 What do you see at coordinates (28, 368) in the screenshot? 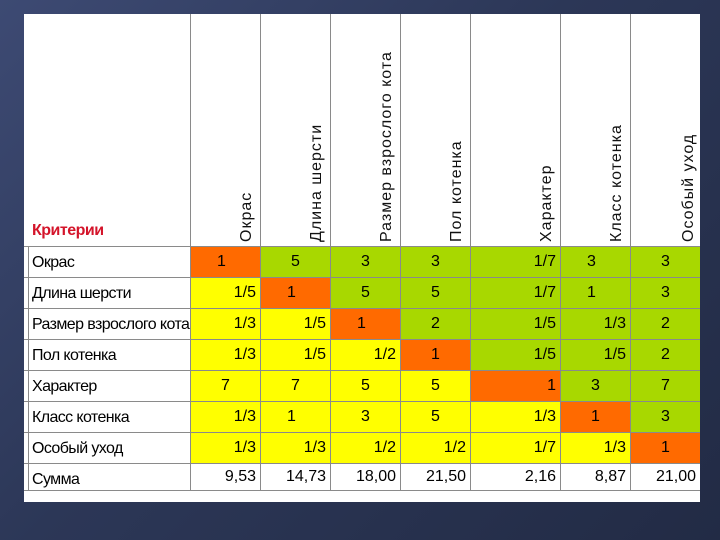
I see `grid-vline-left` at bounding box center [28, 368].